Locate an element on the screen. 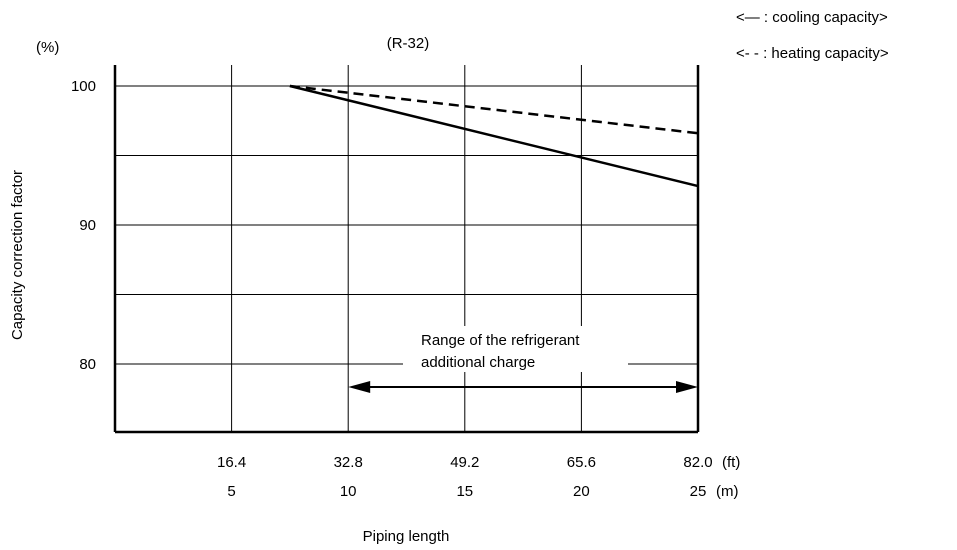  x-tick-m-4: 25 is located at coordinates (698, 491).